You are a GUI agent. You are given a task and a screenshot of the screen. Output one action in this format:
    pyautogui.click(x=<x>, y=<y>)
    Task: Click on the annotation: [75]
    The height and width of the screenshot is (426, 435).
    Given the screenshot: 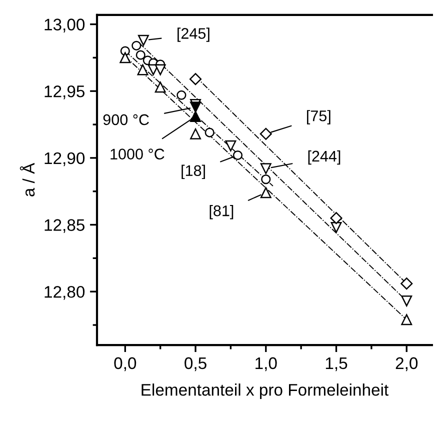 What is the action you would take?
    pyautogui.click(x=318, y=117)
    